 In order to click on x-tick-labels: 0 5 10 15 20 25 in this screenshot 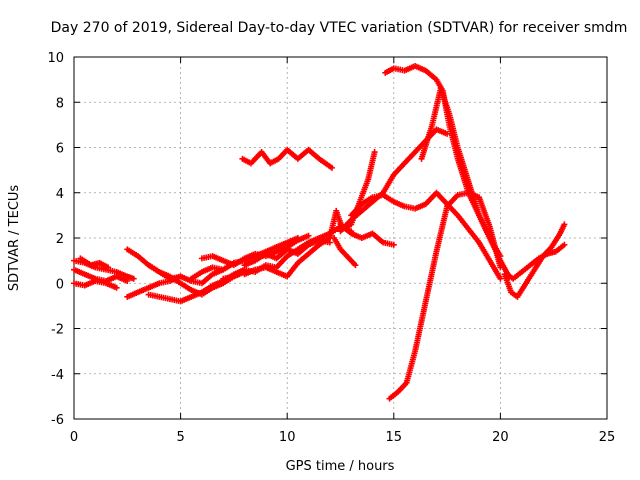, I will do `click(342, 437)`.